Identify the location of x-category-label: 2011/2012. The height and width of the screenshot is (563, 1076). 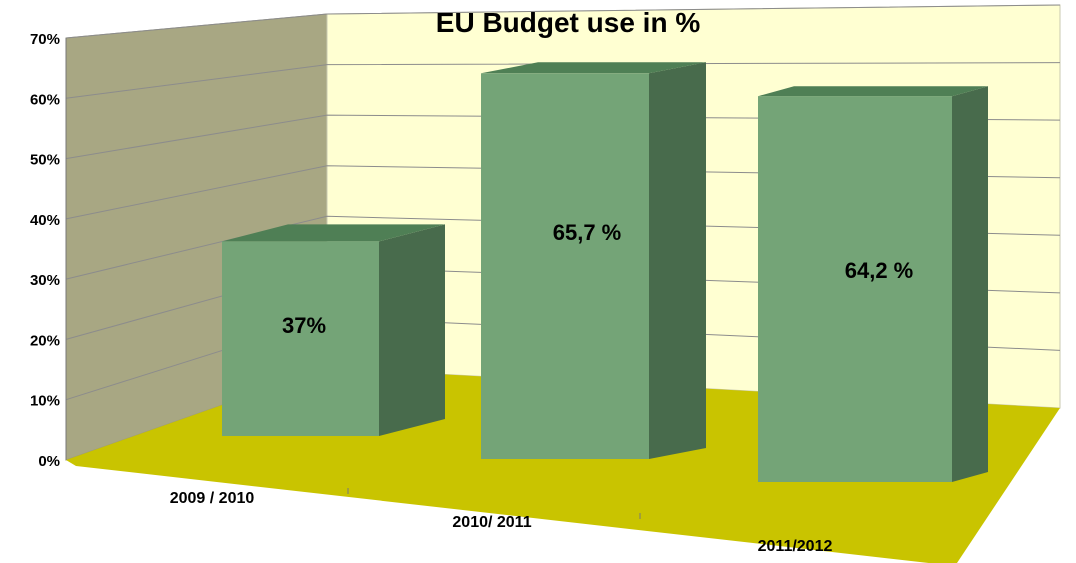
(795, 546).